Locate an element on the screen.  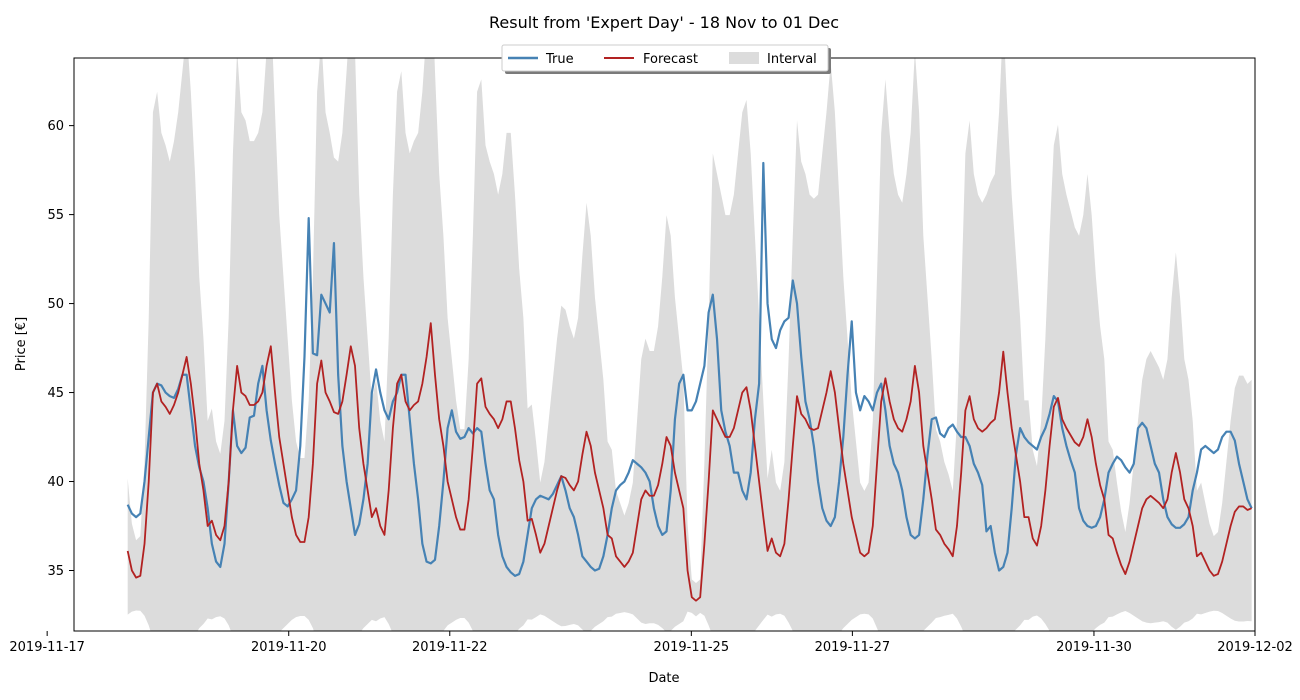
y-tick-label: 40 is located at coordinates (55, 482).